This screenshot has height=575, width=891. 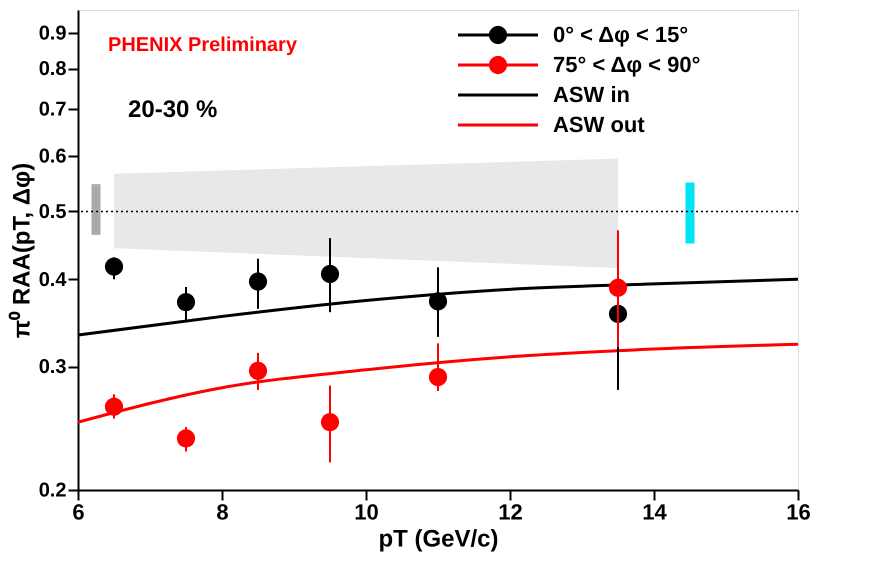 I want to click on y-tick-label: 0.9, so click(x=52, y=33).